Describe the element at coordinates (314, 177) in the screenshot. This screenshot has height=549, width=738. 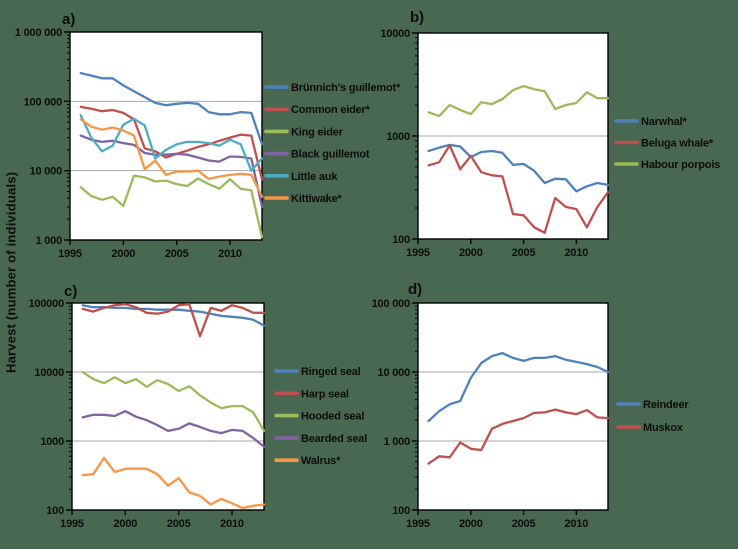
I see `legend-label: Little auk` at that location.